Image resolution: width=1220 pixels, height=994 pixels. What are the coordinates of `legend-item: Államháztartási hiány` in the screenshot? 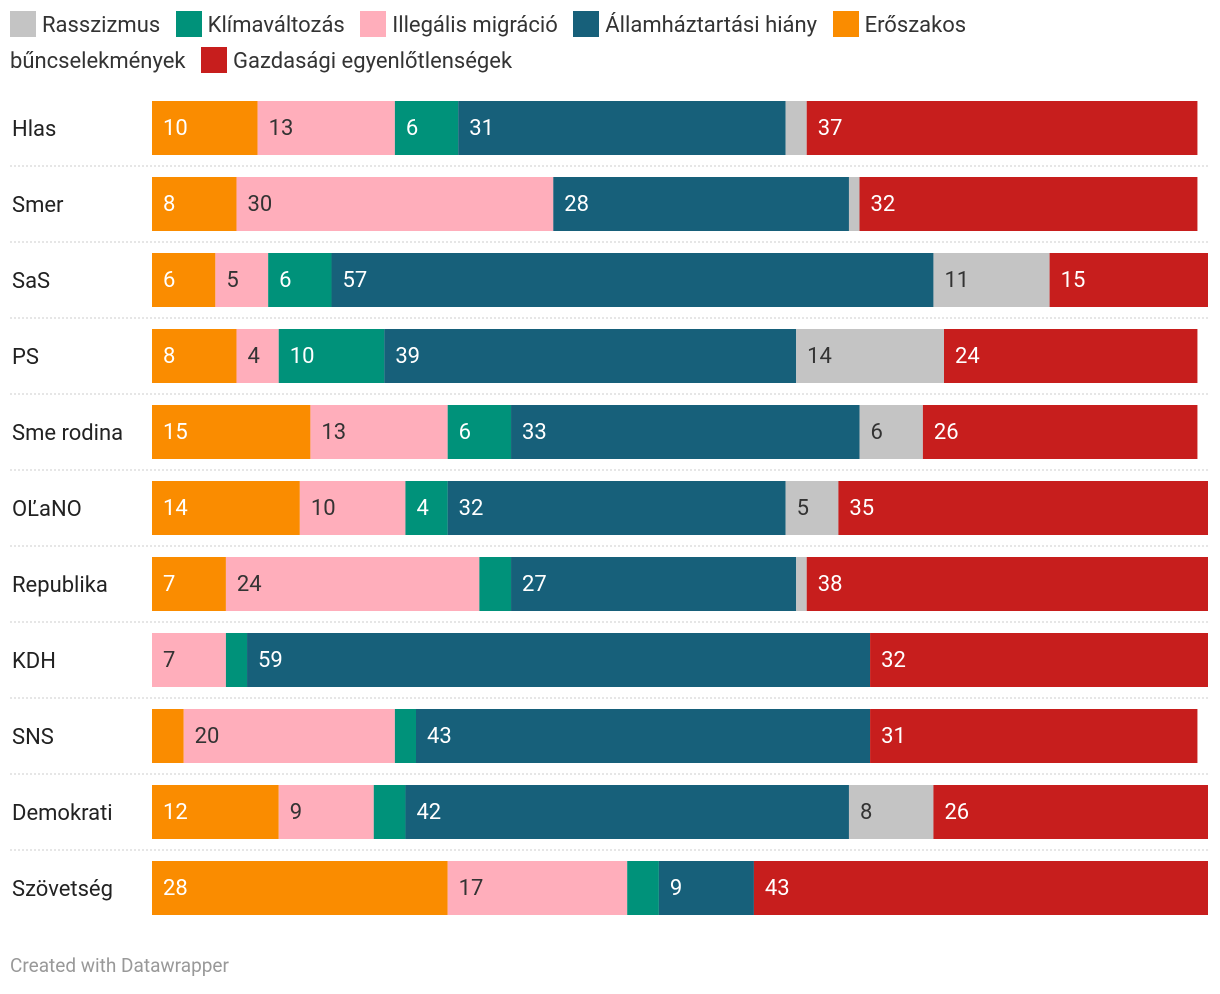 It's located at (695, 24).